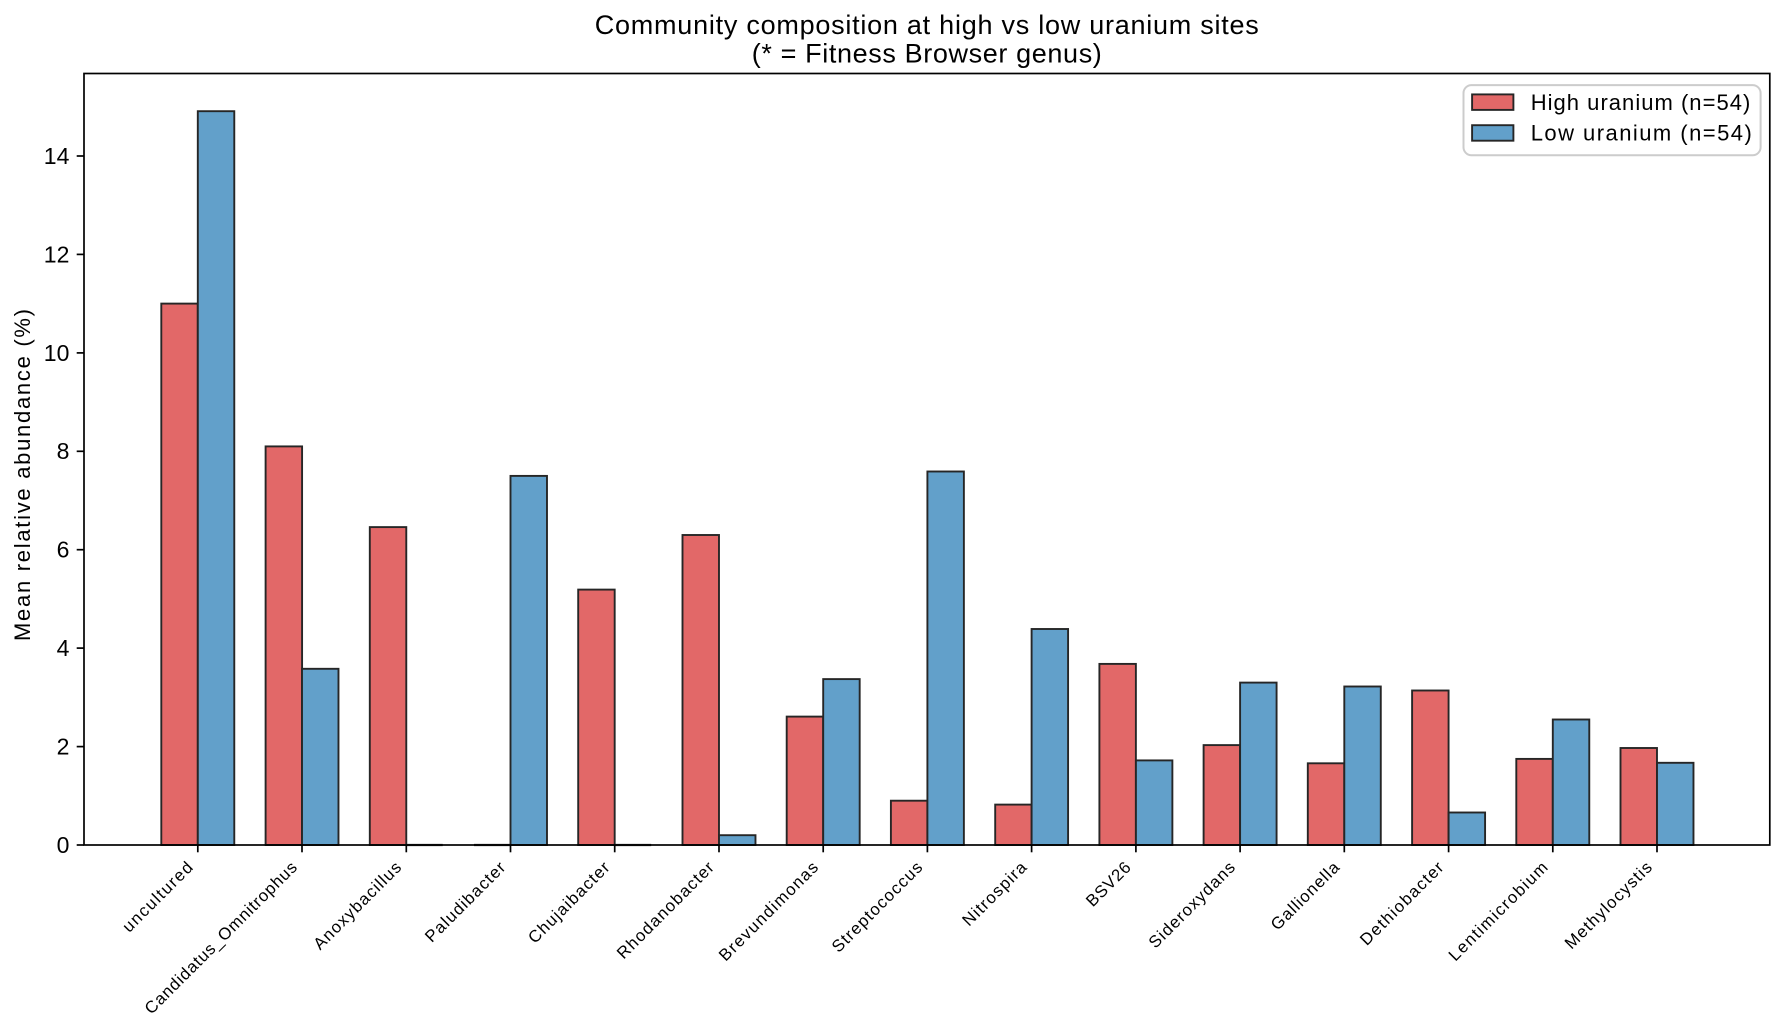 This screenshot has width=1785, height=1035. Describe the element at coordinates (57, 254) in the screenshot. I see `svg-text: 12` at that location.